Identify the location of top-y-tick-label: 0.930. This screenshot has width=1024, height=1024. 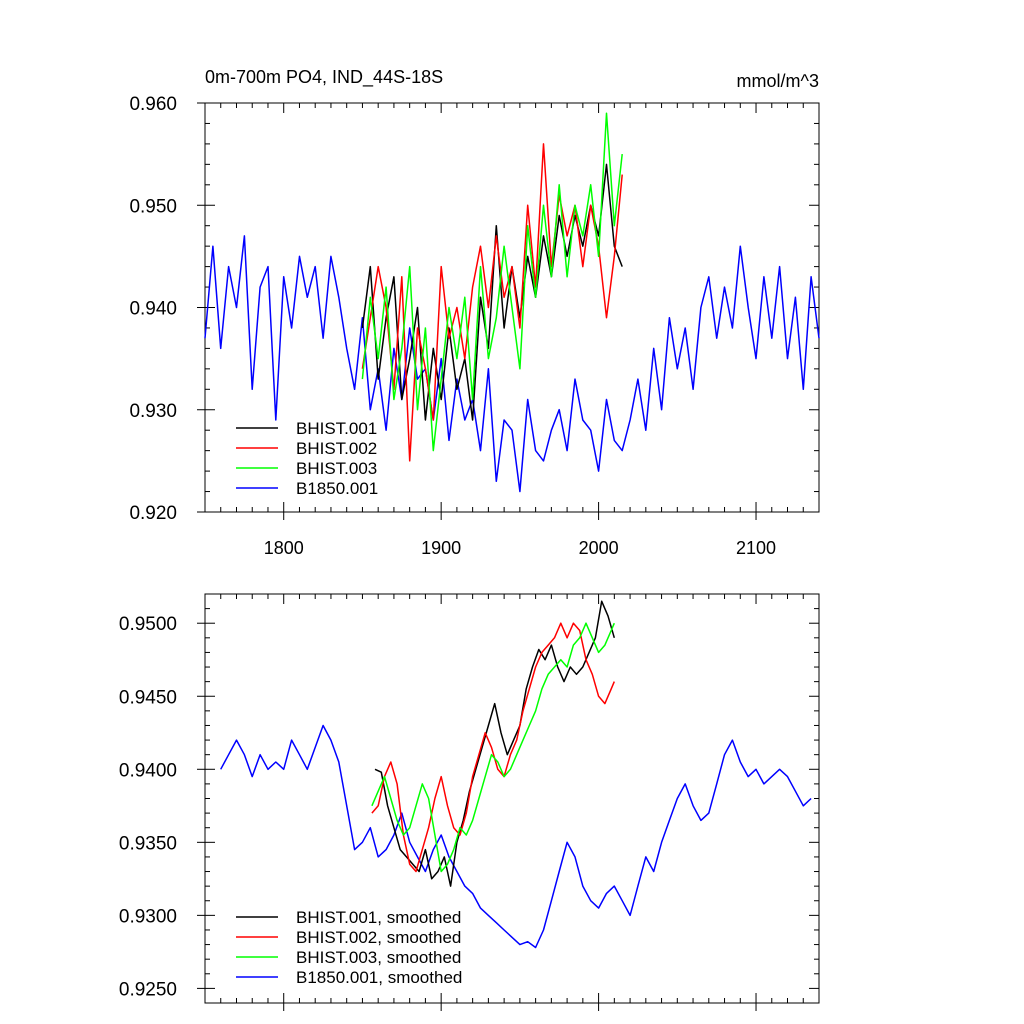
(153, 411).